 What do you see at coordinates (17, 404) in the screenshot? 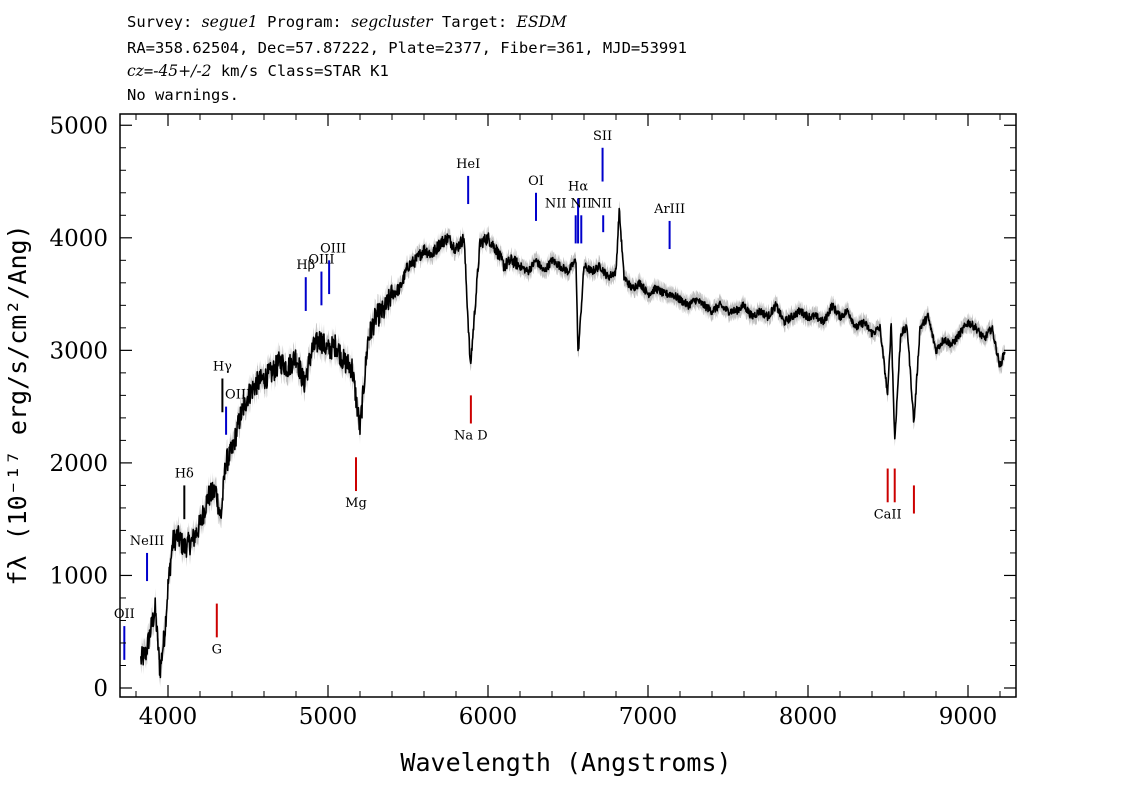
I see `y-axis-title: fλ (10⁻¹⁷ erg/s/cm²/Ang)` at bounding box center [17, 404].